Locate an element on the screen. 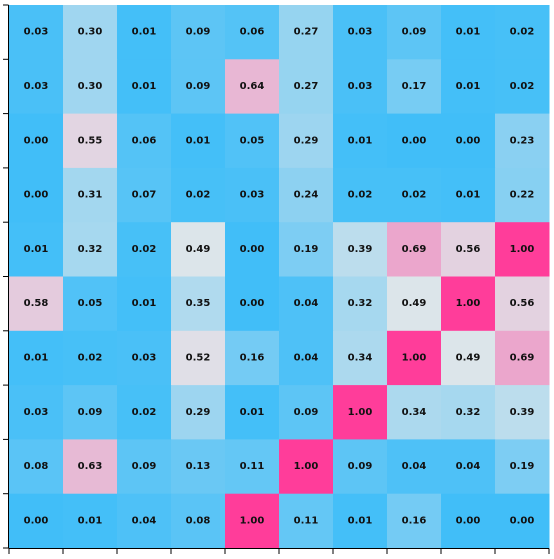 Image resolution: width=554 pixels, height=559 pixels. cell-value-label-r6-c5: 0.04 is located at coordinates (306, 357).